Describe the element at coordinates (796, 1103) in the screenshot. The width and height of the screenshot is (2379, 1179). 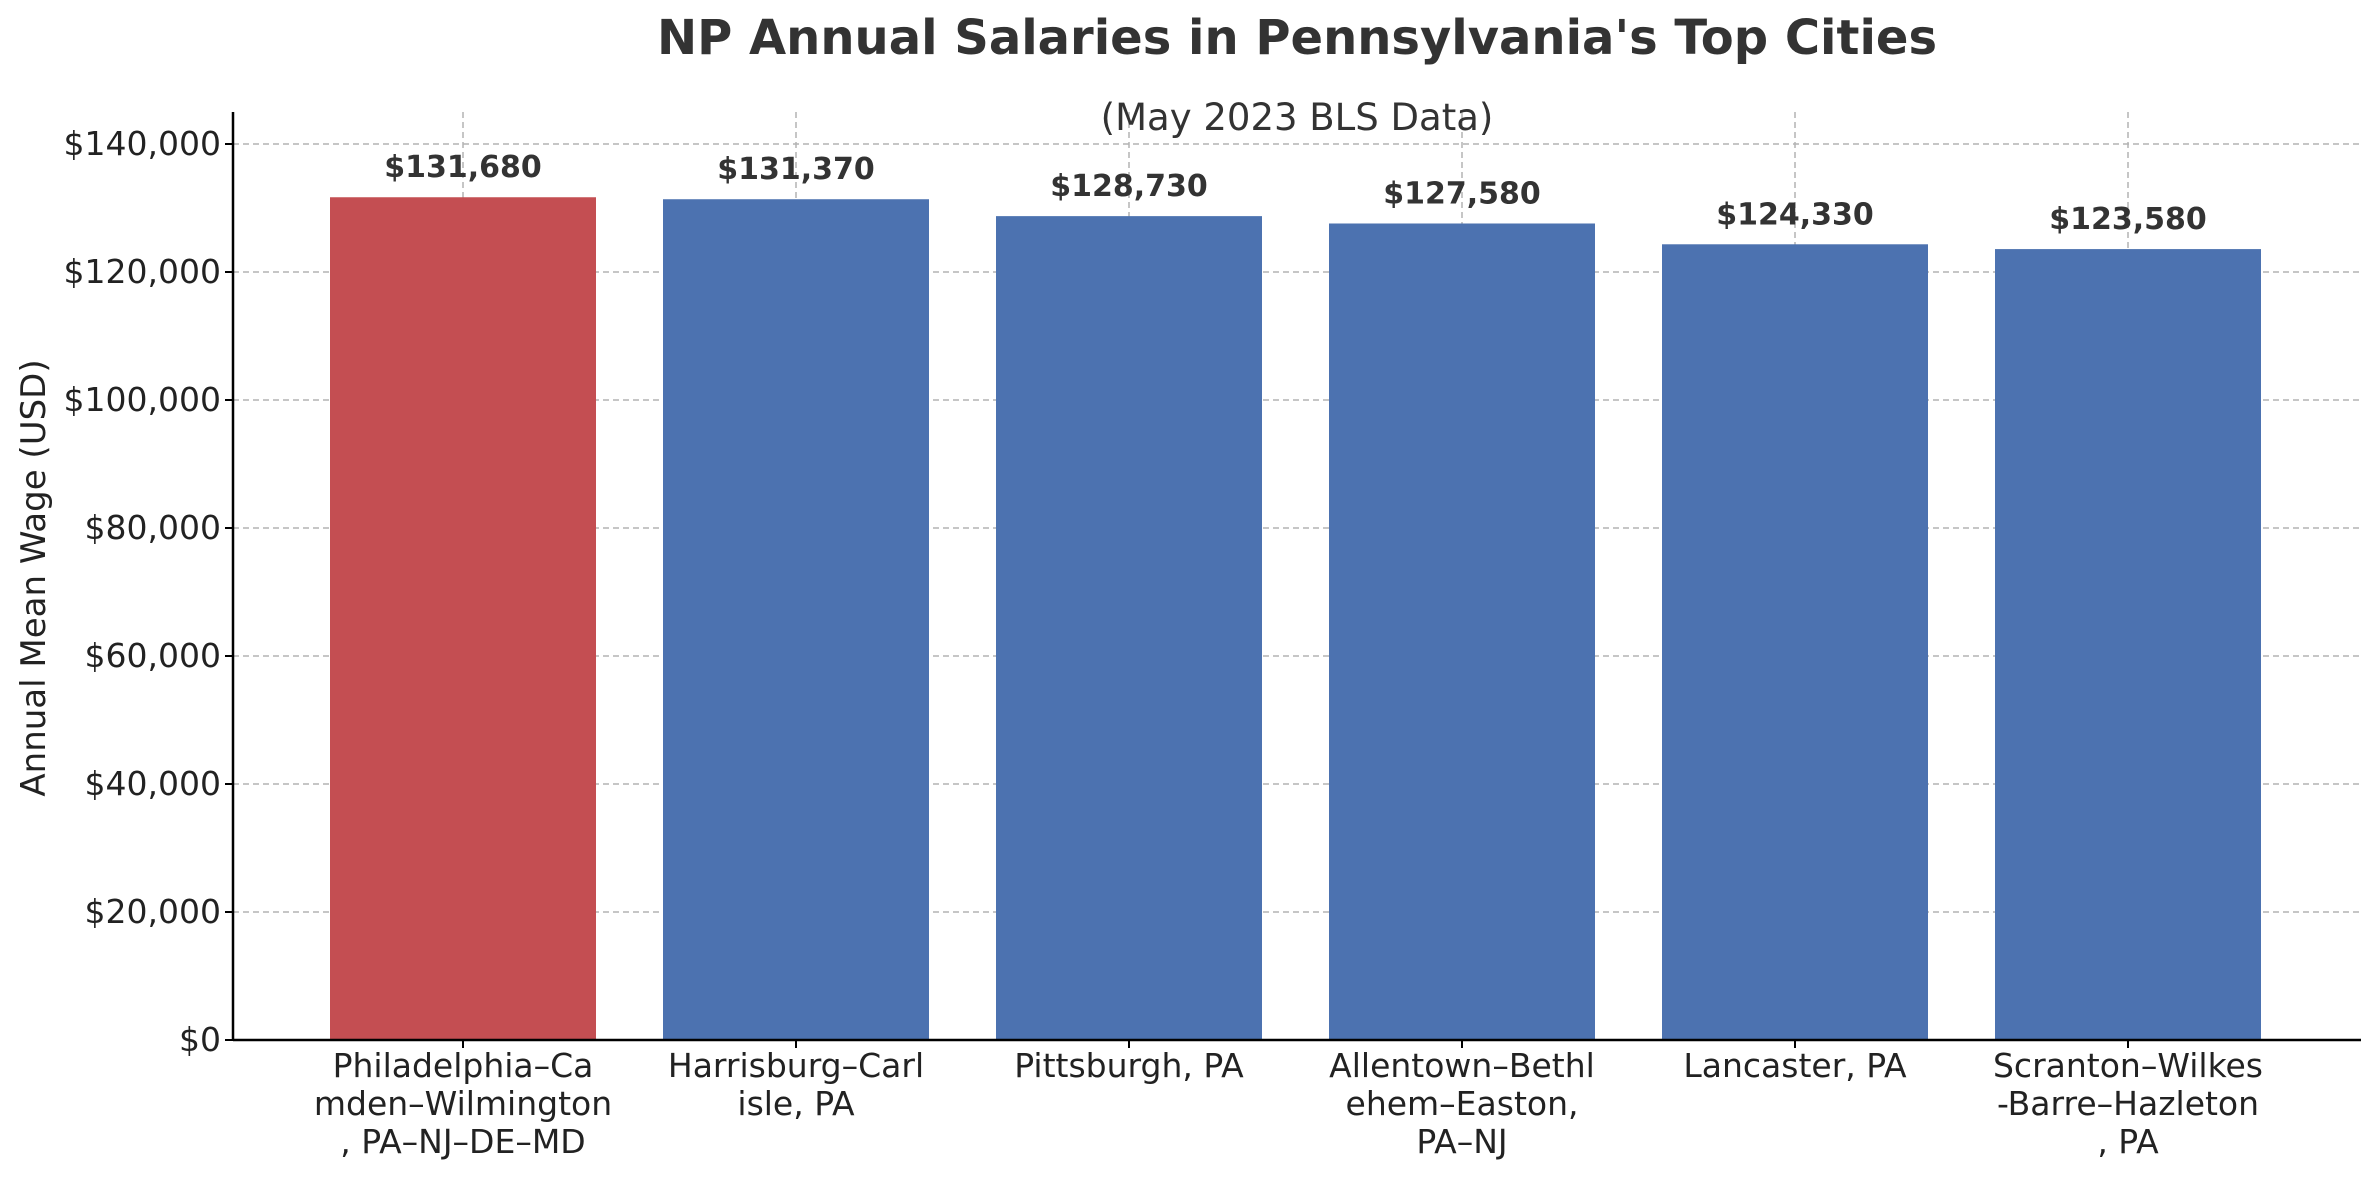
I see `x-tick-label-line: isle, PA` at that location.